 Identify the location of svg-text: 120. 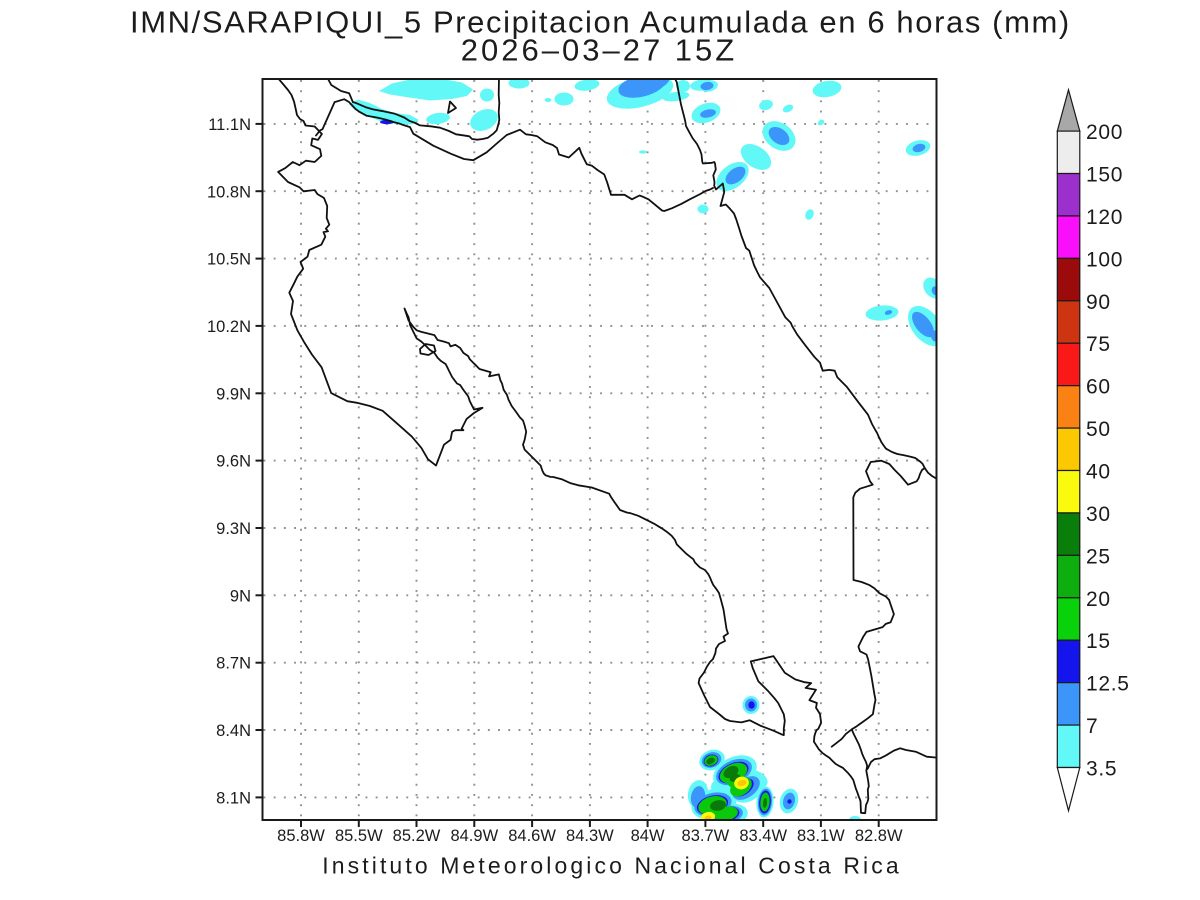
(1104, 217).